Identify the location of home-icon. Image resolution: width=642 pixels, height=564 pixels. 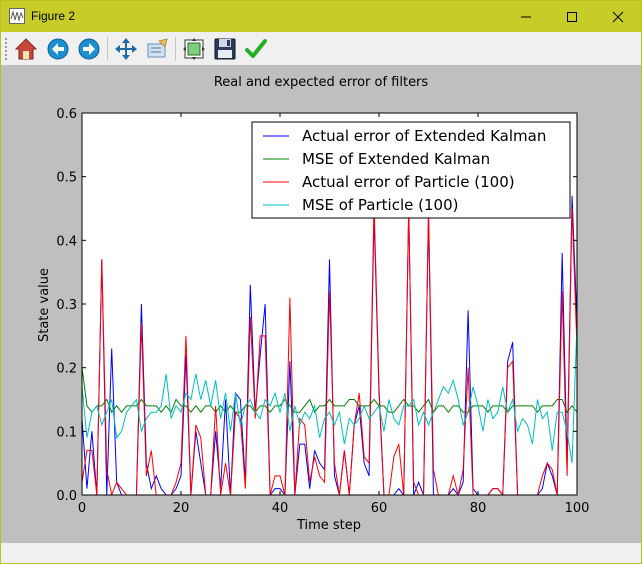
(26, 49).